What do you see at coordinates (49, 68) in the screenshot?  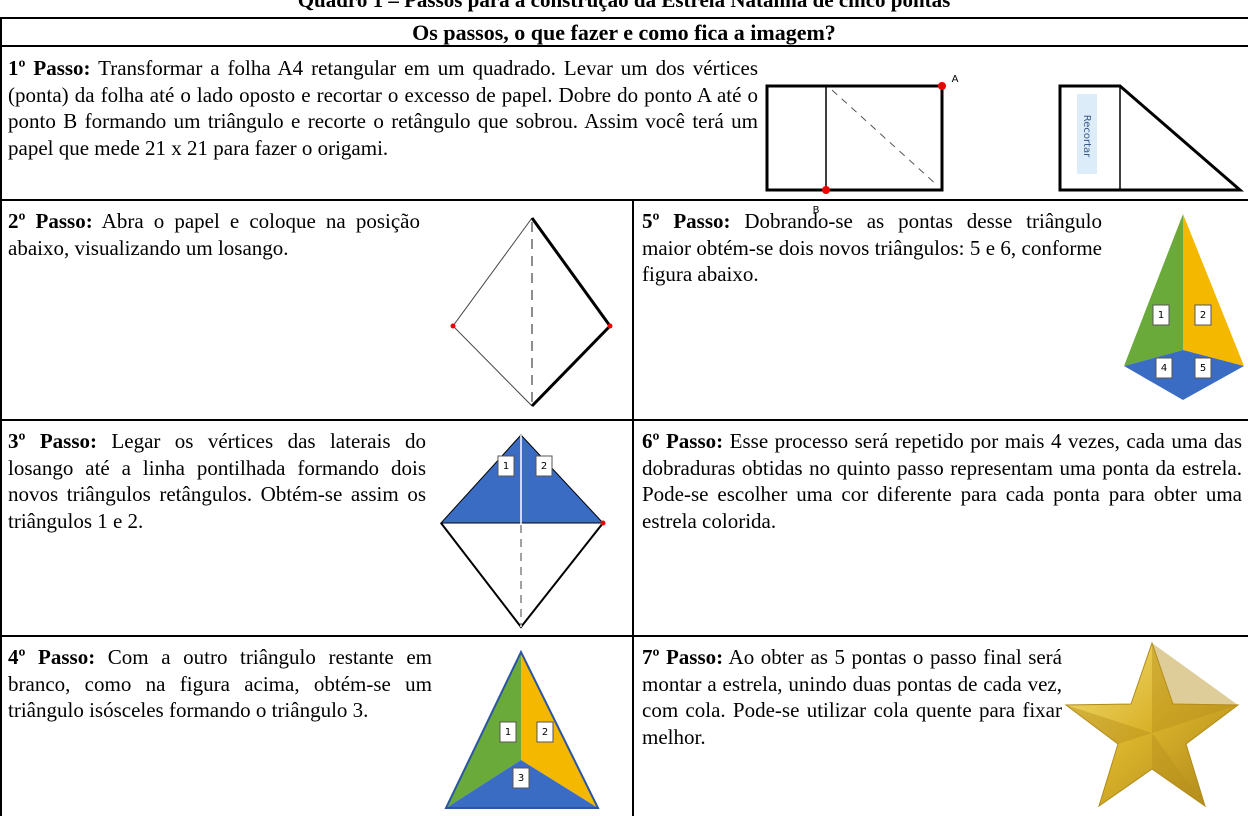 I see `step-label: 1º Passo:` at bounding box center [49, 68].